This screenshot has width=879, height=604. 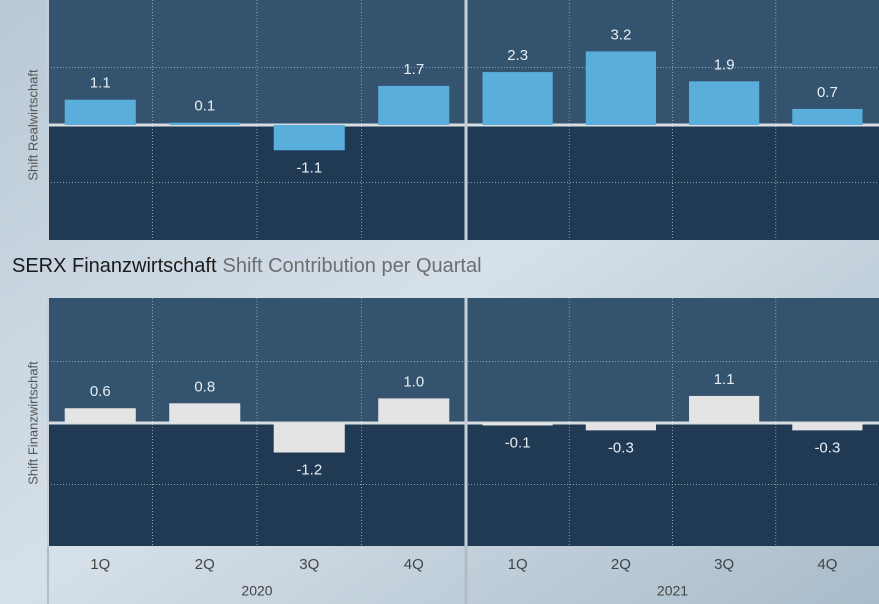 What do you see at coordinates (352, 266) in the screenshot?
I see `subtitle: Shift Contribution per Quartal` at bounding box center [352, 266].